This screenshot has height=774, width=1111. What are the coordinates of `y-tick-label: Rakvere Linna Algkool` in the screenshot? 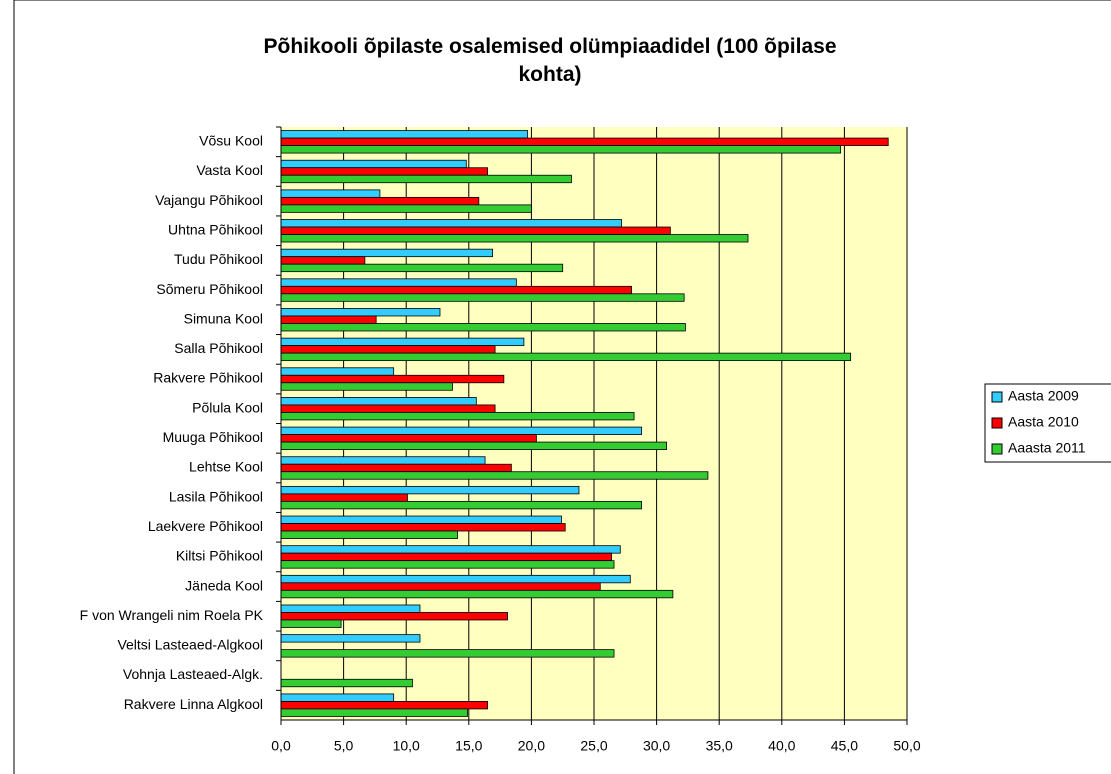 It's located at (193, 704).